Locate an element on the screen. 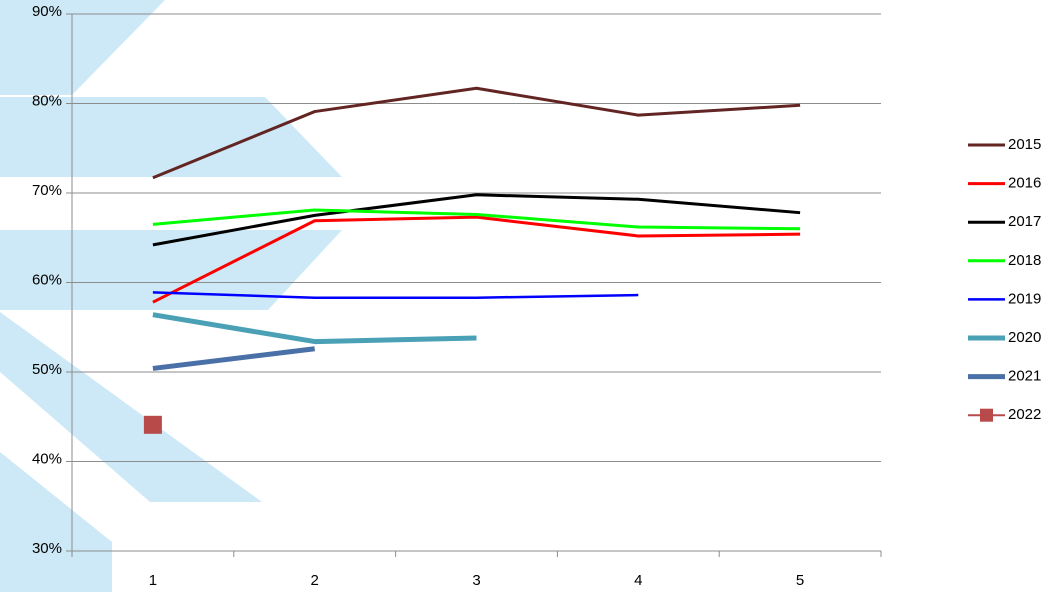 This screenshot has height=597, width=1058. legend-label: 2017 is located at coordinates (1024, 221).